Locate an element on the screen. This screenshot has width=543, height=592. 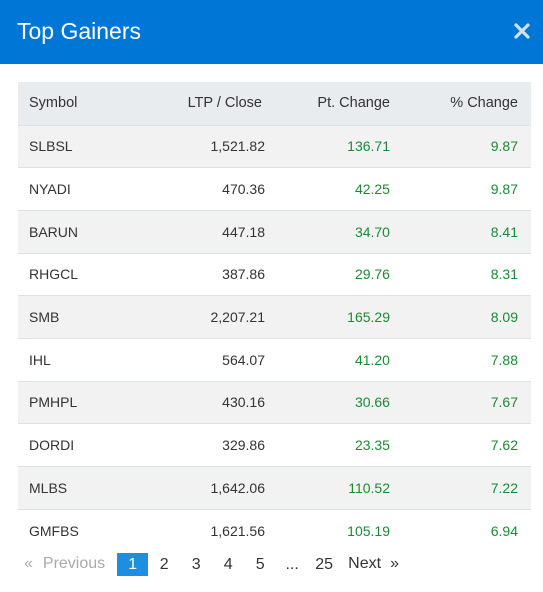
cell-pt-change: 42.25 is located at coordinates (372, 189).